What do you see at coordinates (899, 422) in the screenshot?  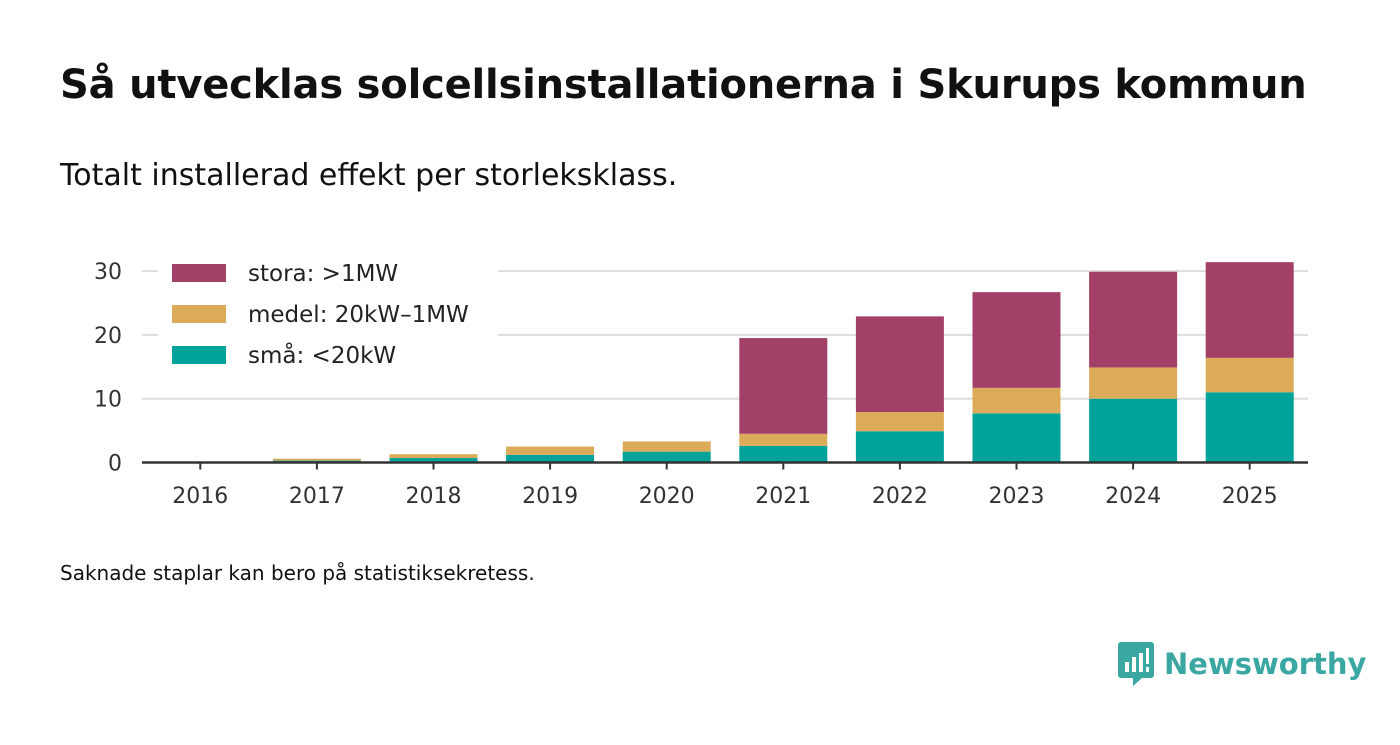 I see `bar-segment-medel-2022` at bounding box center [899, 422].